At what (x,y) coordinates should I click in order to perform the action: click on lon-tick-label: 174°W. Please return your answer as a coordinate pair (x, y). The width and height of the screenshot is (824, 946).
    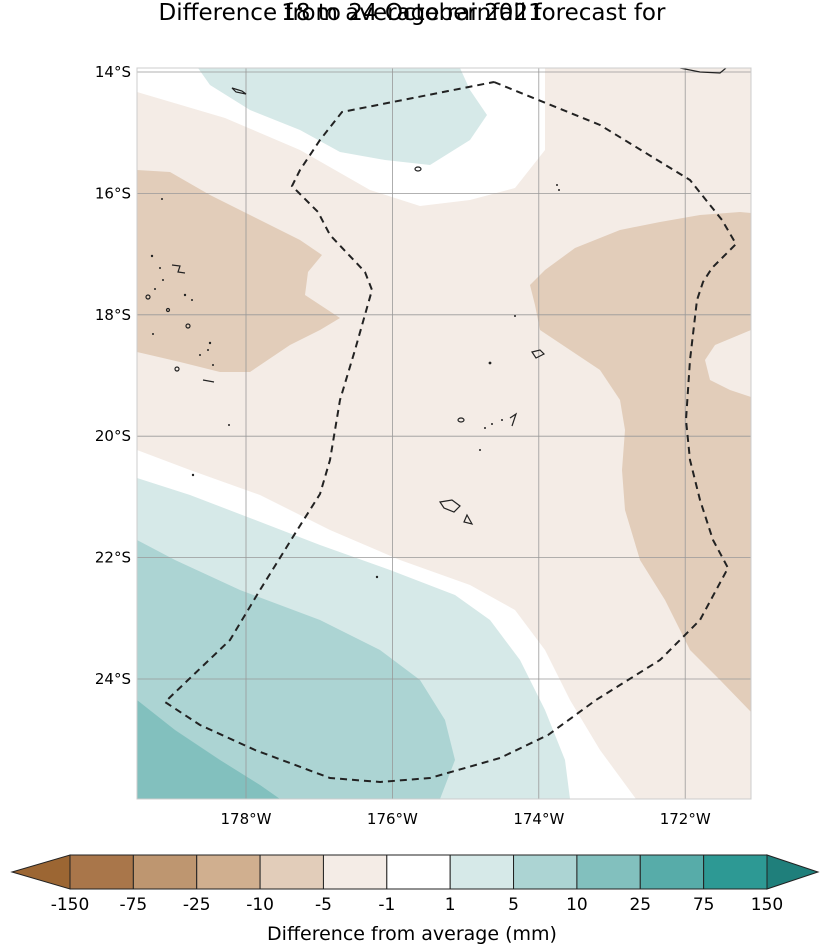
    Looking at the image, I should click on (538, 819).